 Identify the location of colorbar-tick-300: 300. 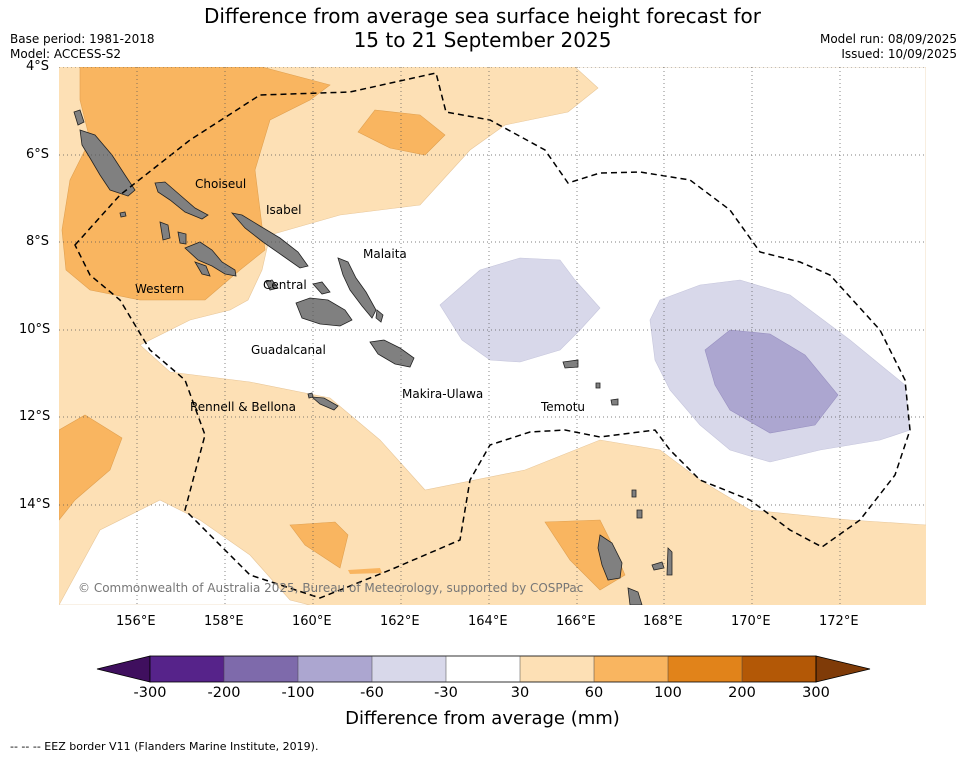
(816, 693).